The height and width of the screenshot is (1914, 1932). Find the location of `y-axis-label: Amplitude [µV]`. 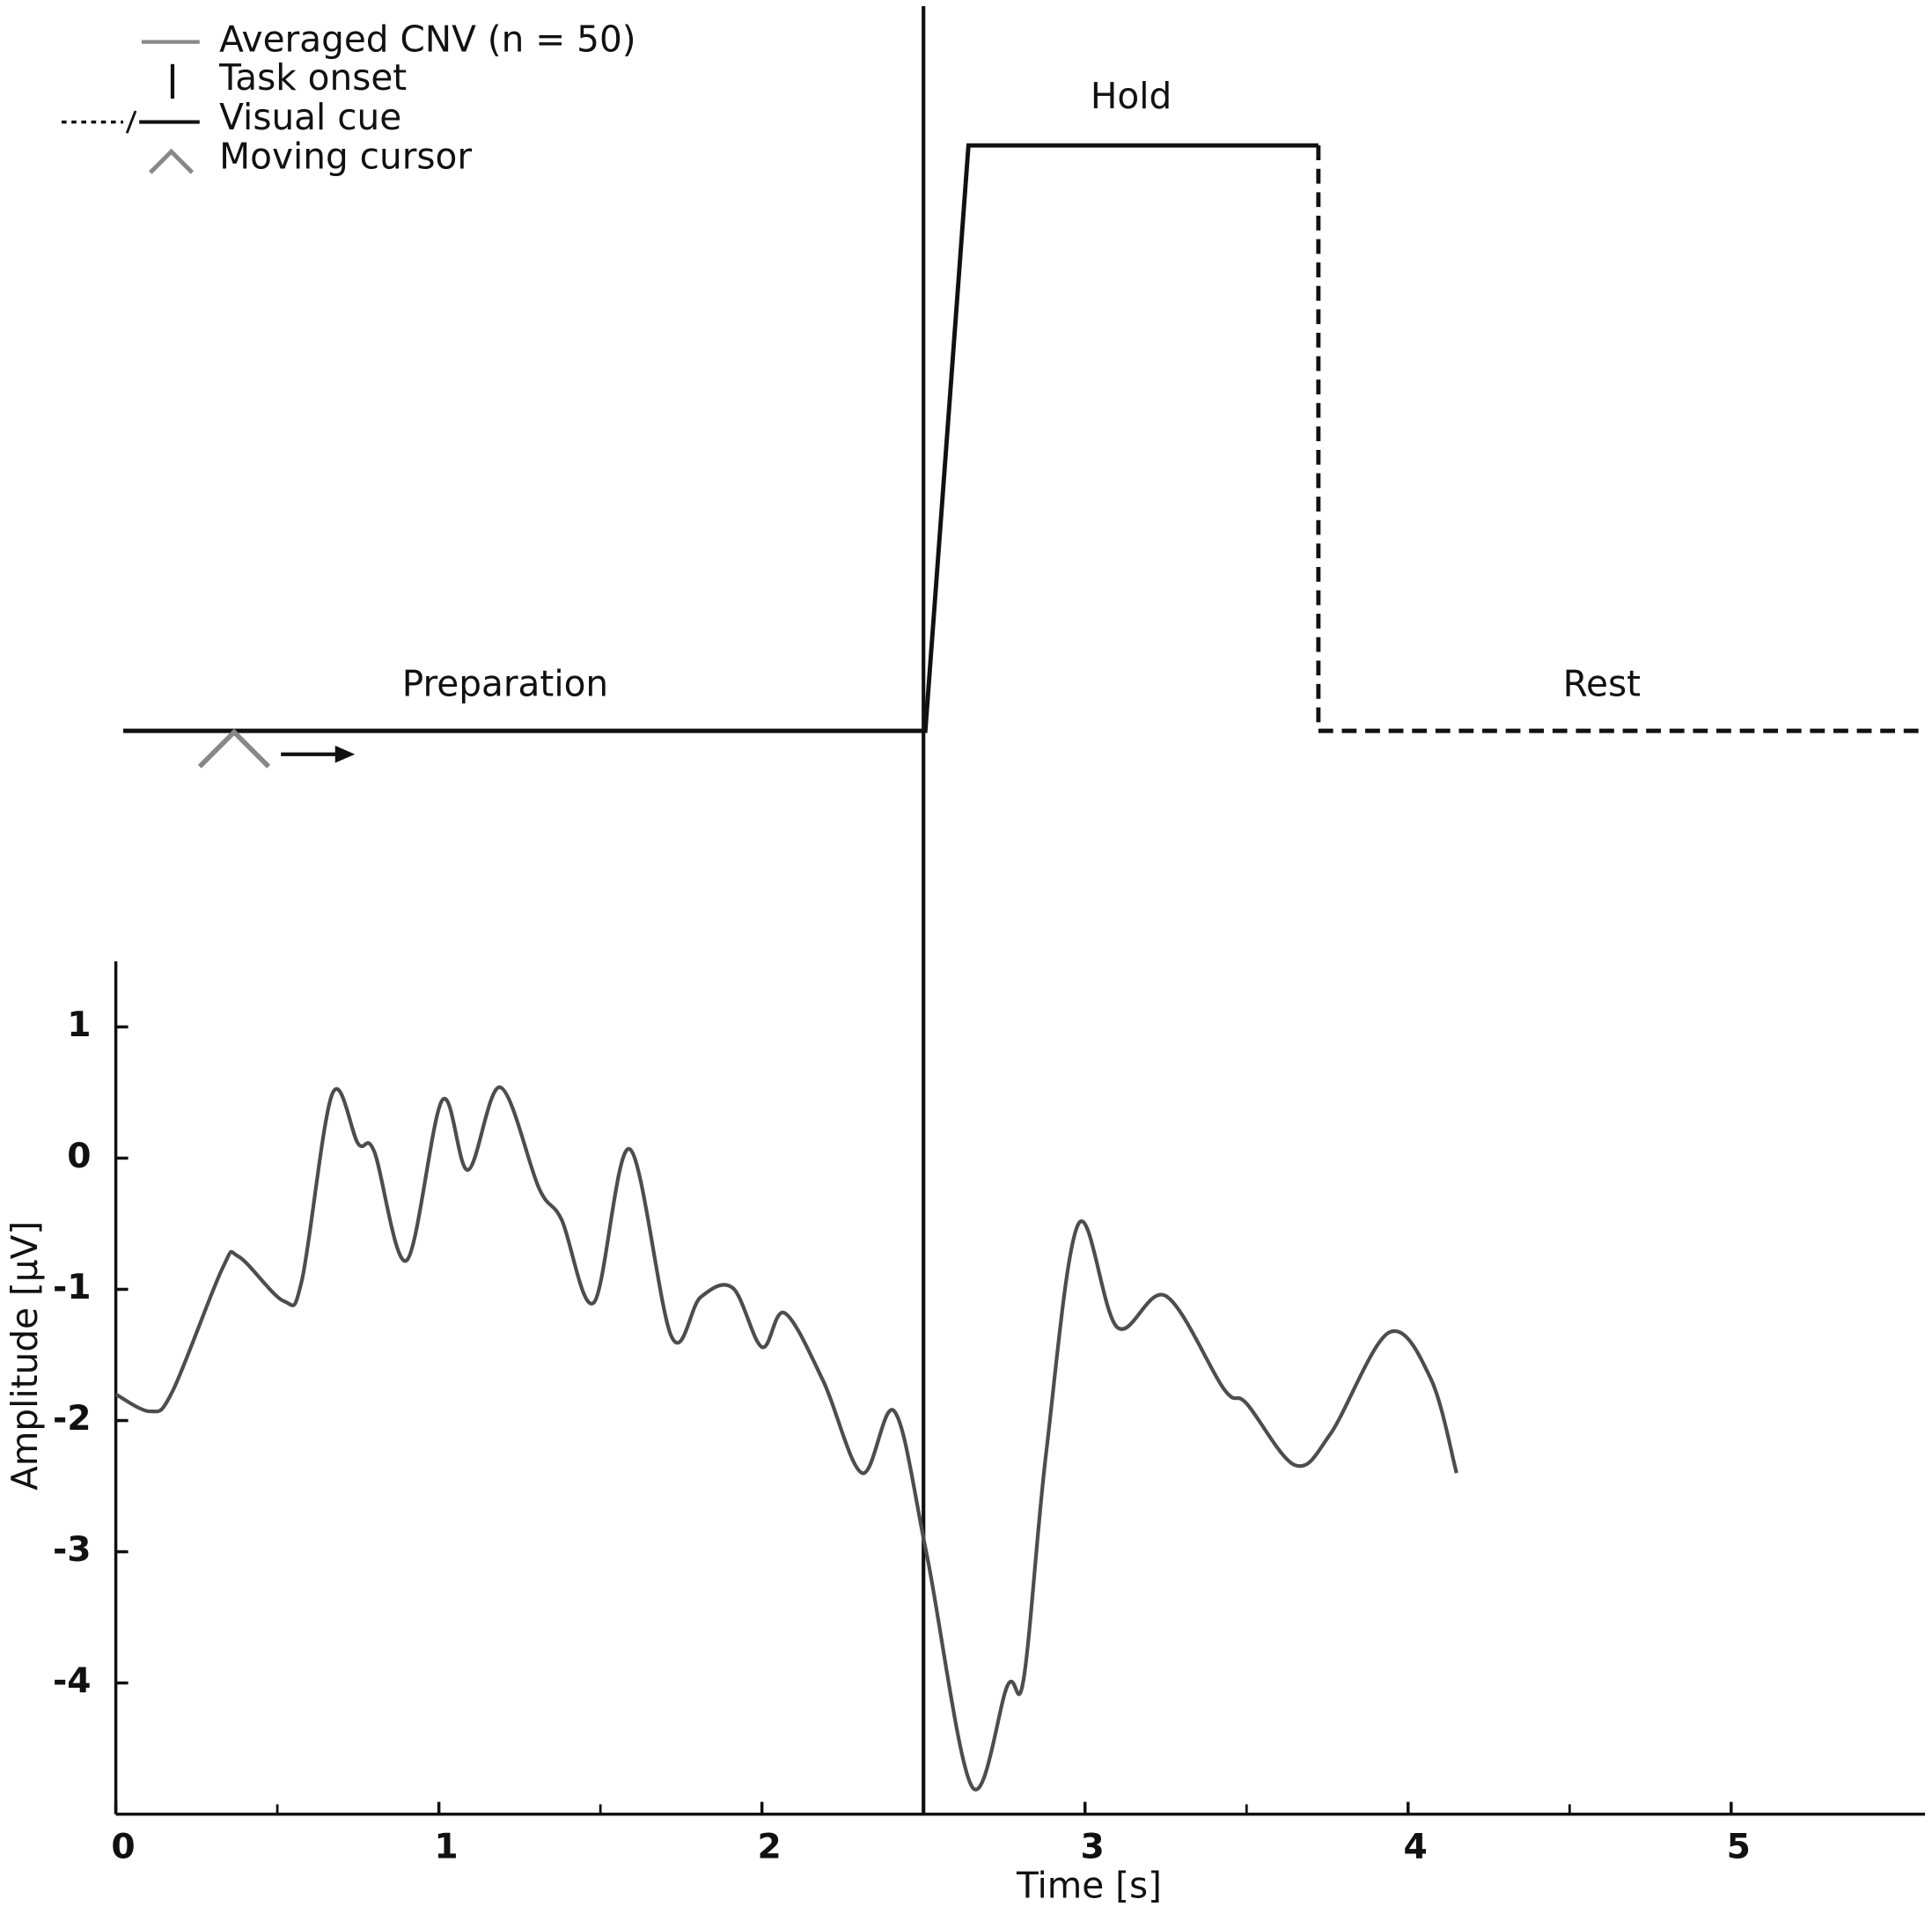

y-axis-label: Amplitude [µV] is located at coordinates (25, 1356).